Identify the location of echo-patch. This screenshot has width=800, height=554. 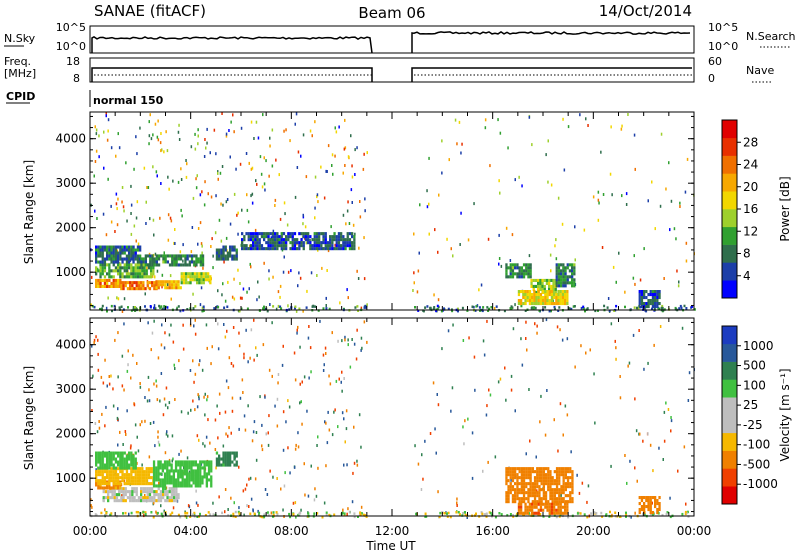
(172, 260).